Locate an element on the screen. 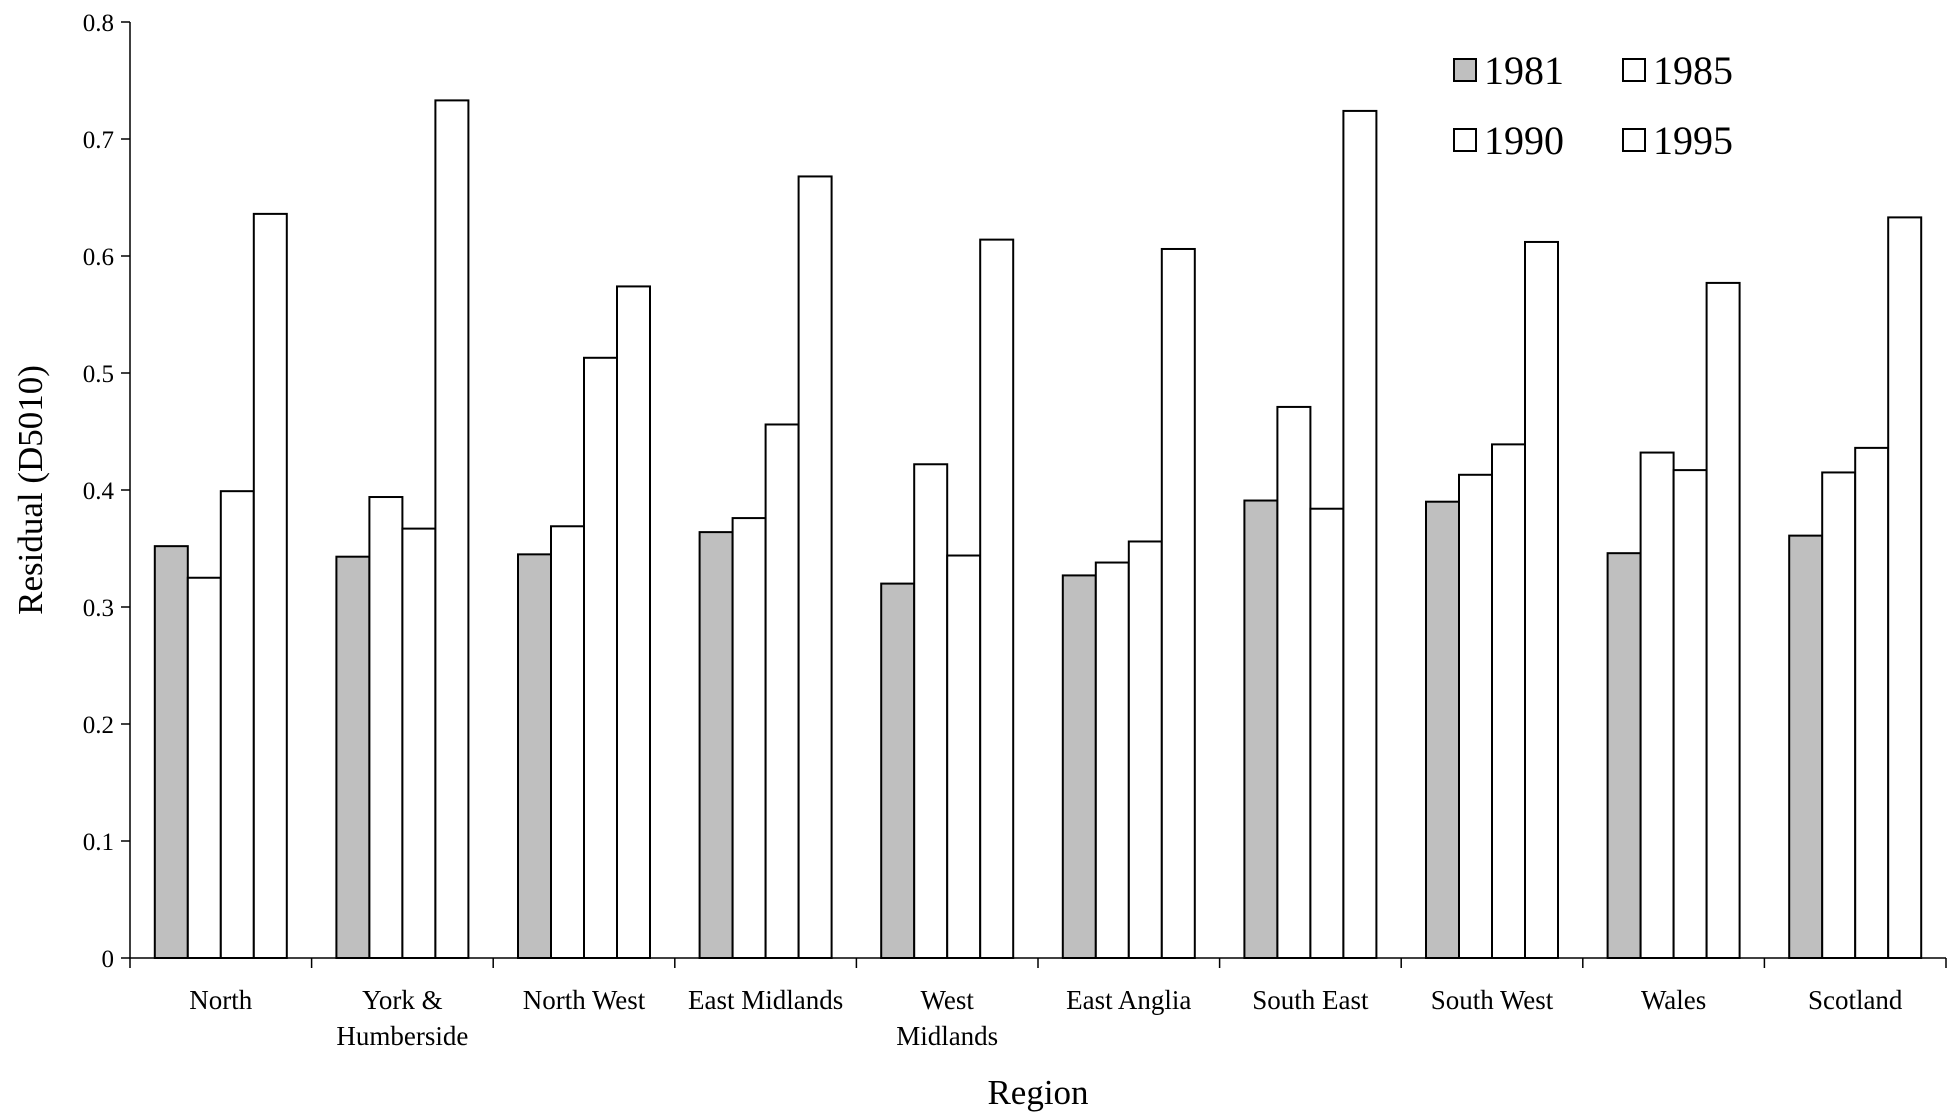  x-category-label: South West is located at coordinates (1492, 1000).